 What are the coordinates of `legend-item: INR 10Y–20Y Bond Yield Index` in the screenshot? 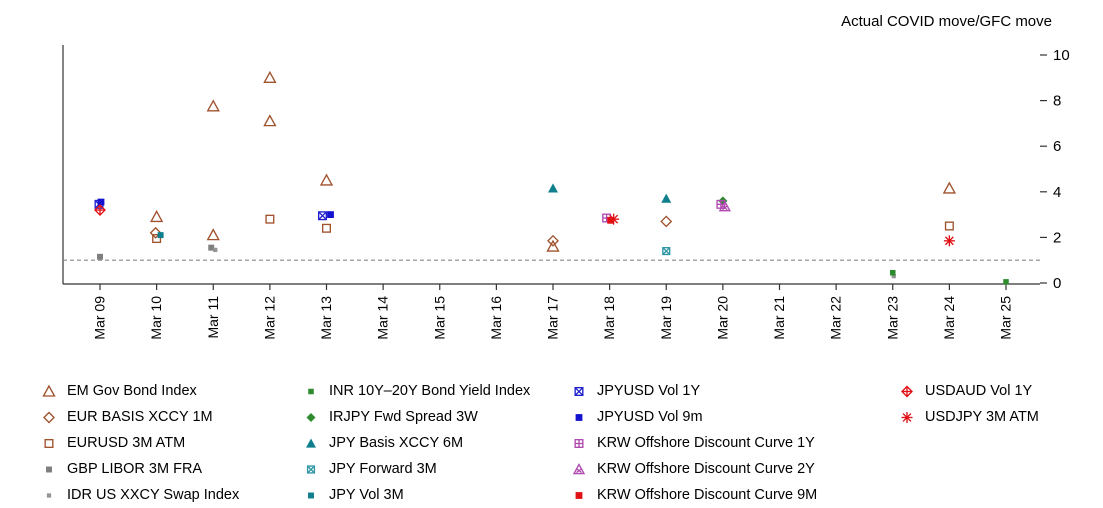 It's located at (436, 391).